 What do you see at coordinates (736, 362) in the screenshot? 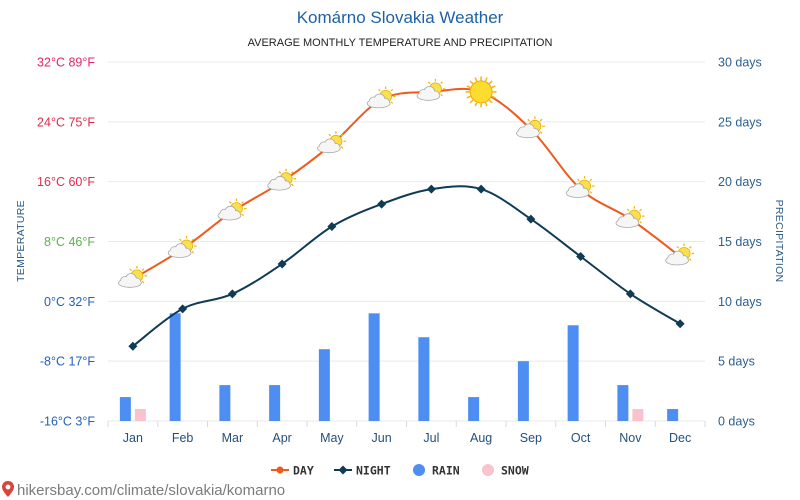
I see `y-right-tick-label: 5 days` at bounding box center [736, 362].